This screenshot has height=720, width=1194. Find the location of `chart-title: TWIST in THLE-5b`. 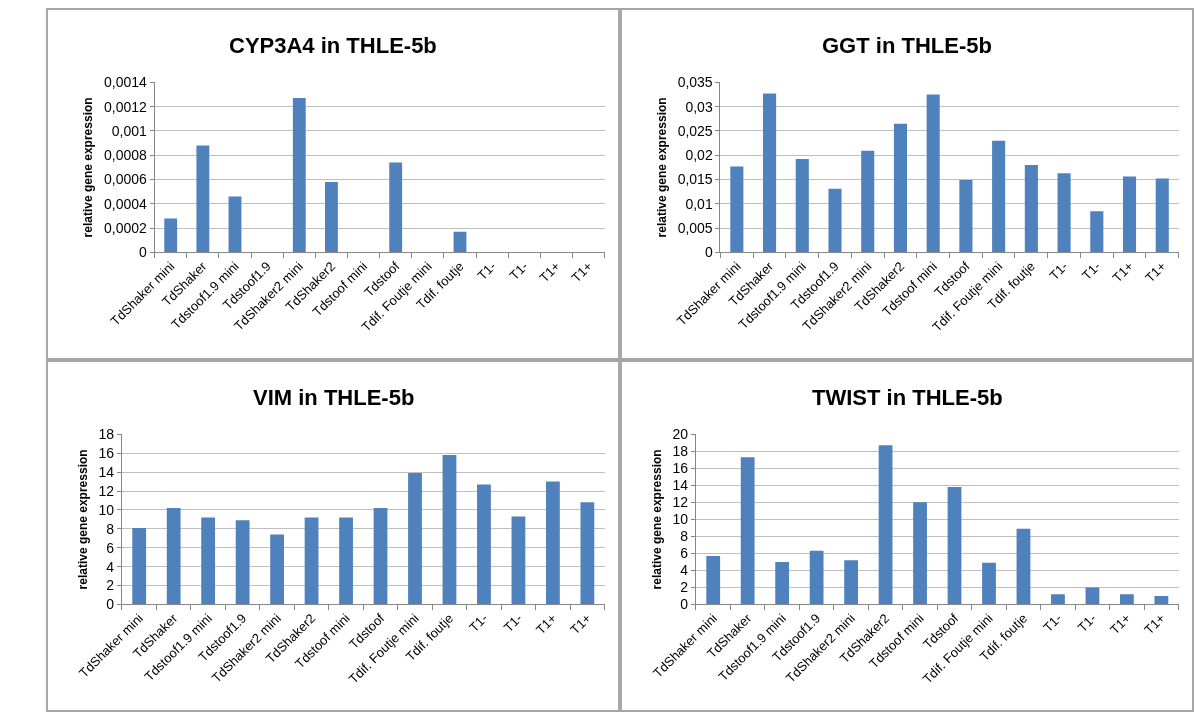

chart-title: TWIST in THLE-5b is located at coordinates (907, 397).